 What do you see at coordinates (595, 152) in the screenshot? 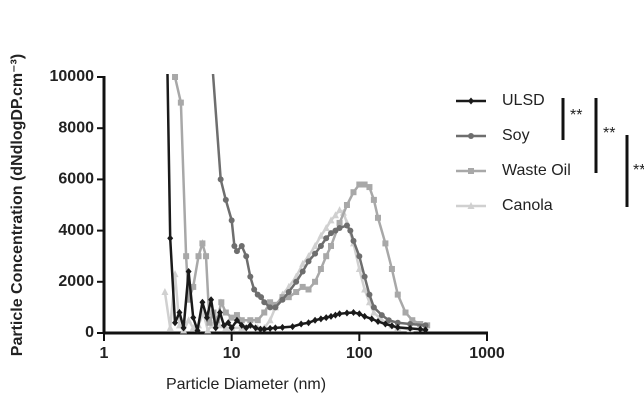
I see `significance-brackets` at bounding box center [595, 152].